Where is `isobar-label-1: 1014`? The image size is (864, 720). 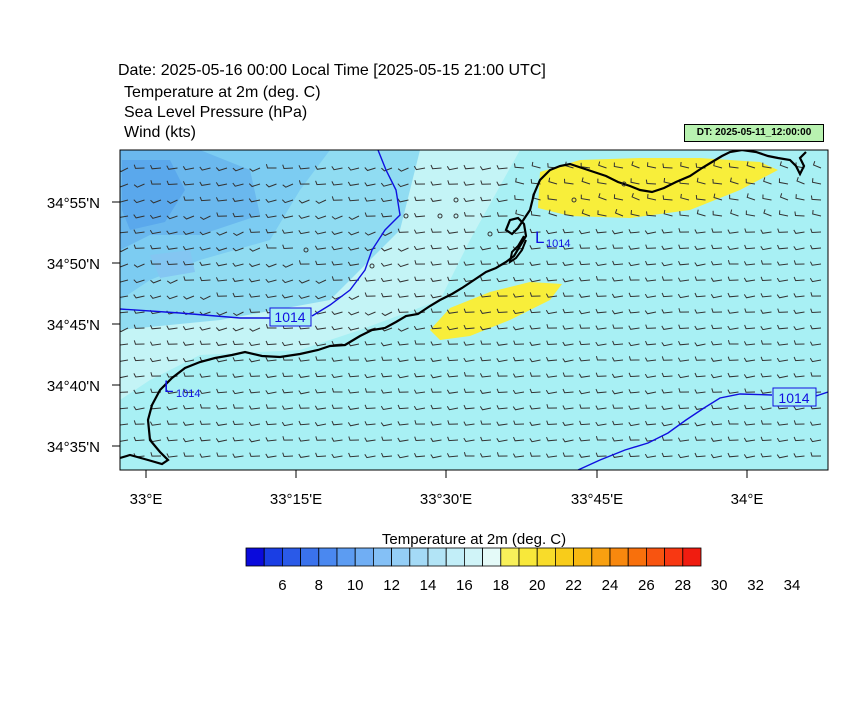
isobar-label-1: 1014 is located at coordinates (290, 317).